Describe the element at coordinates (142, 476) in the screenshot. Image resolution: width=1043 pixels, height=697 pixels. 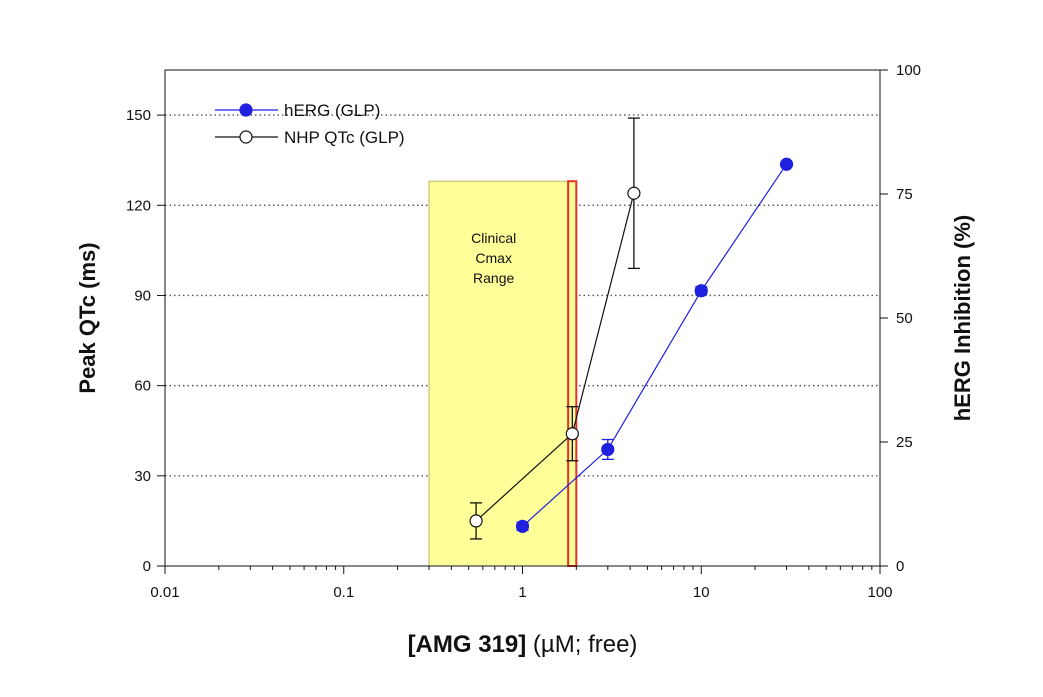
I see `y-left-tick-label: 30` at that location.